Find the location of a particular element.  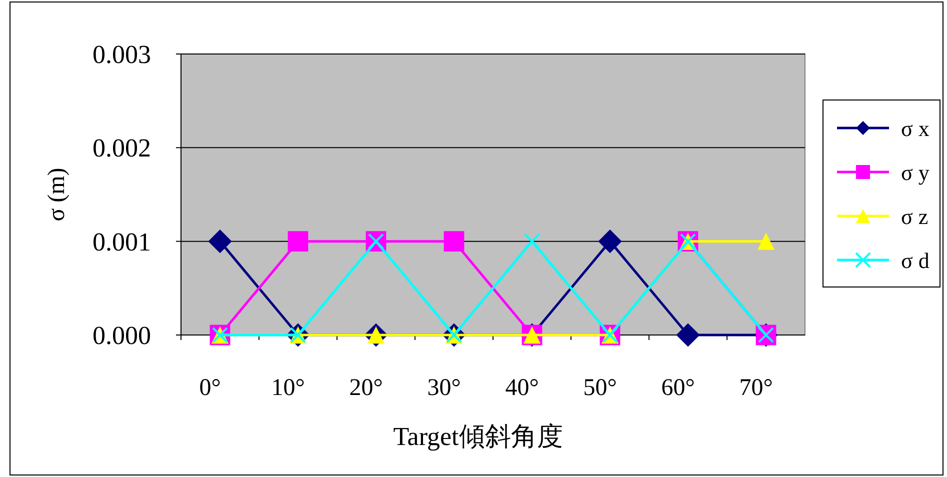

y-tick-label: 0.000 is located at coordinates (121, 335).